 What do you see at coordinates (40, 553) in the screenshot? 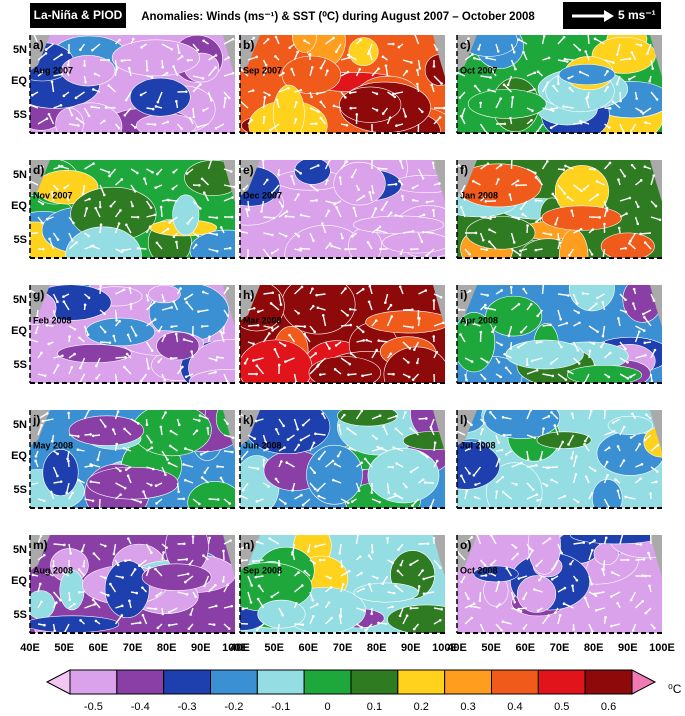
I see `land` at bounding box center [40, 553].